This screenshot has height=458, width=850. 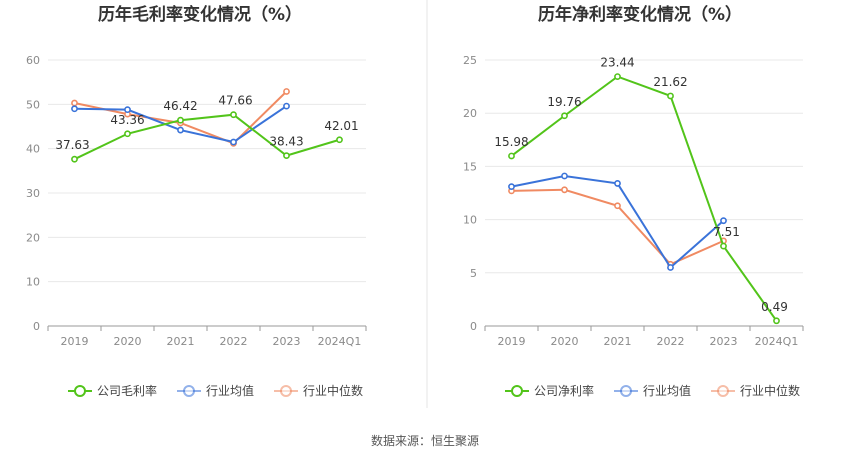 I want to click on data-label: 38.43, so click(x=286, y=142).